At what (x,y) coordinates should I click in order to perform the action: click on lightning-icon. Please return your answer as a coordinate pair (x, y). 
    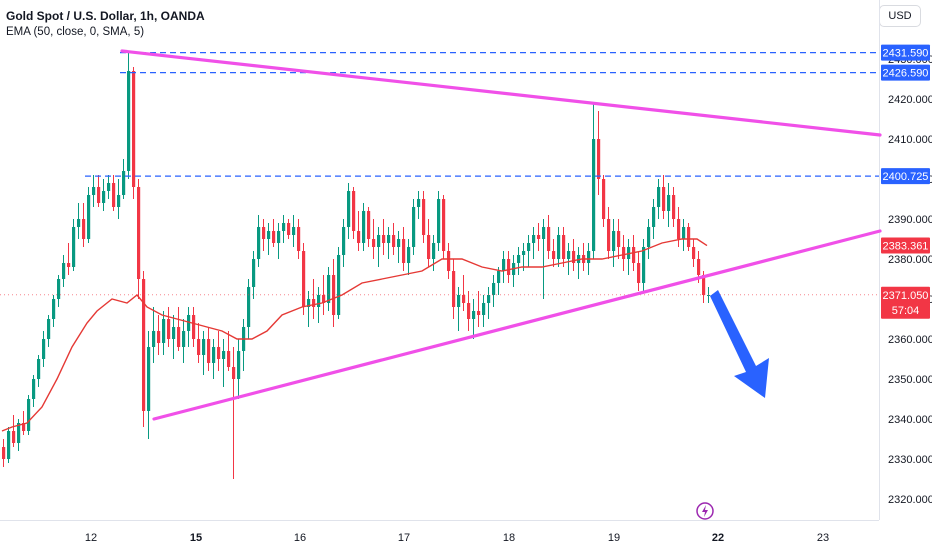
    Looking at the image, I should click on (705, 511).